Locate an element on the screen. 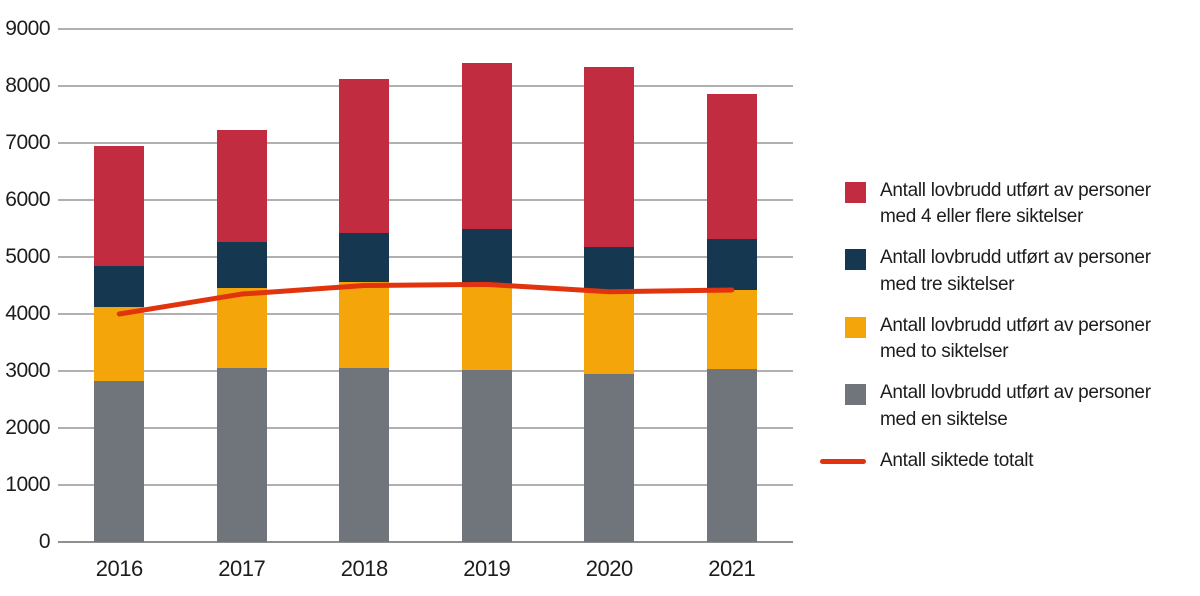 This screenshot has width=1200, height=596. bar-segment-2020-series3 is located at coordinates (609, 156).